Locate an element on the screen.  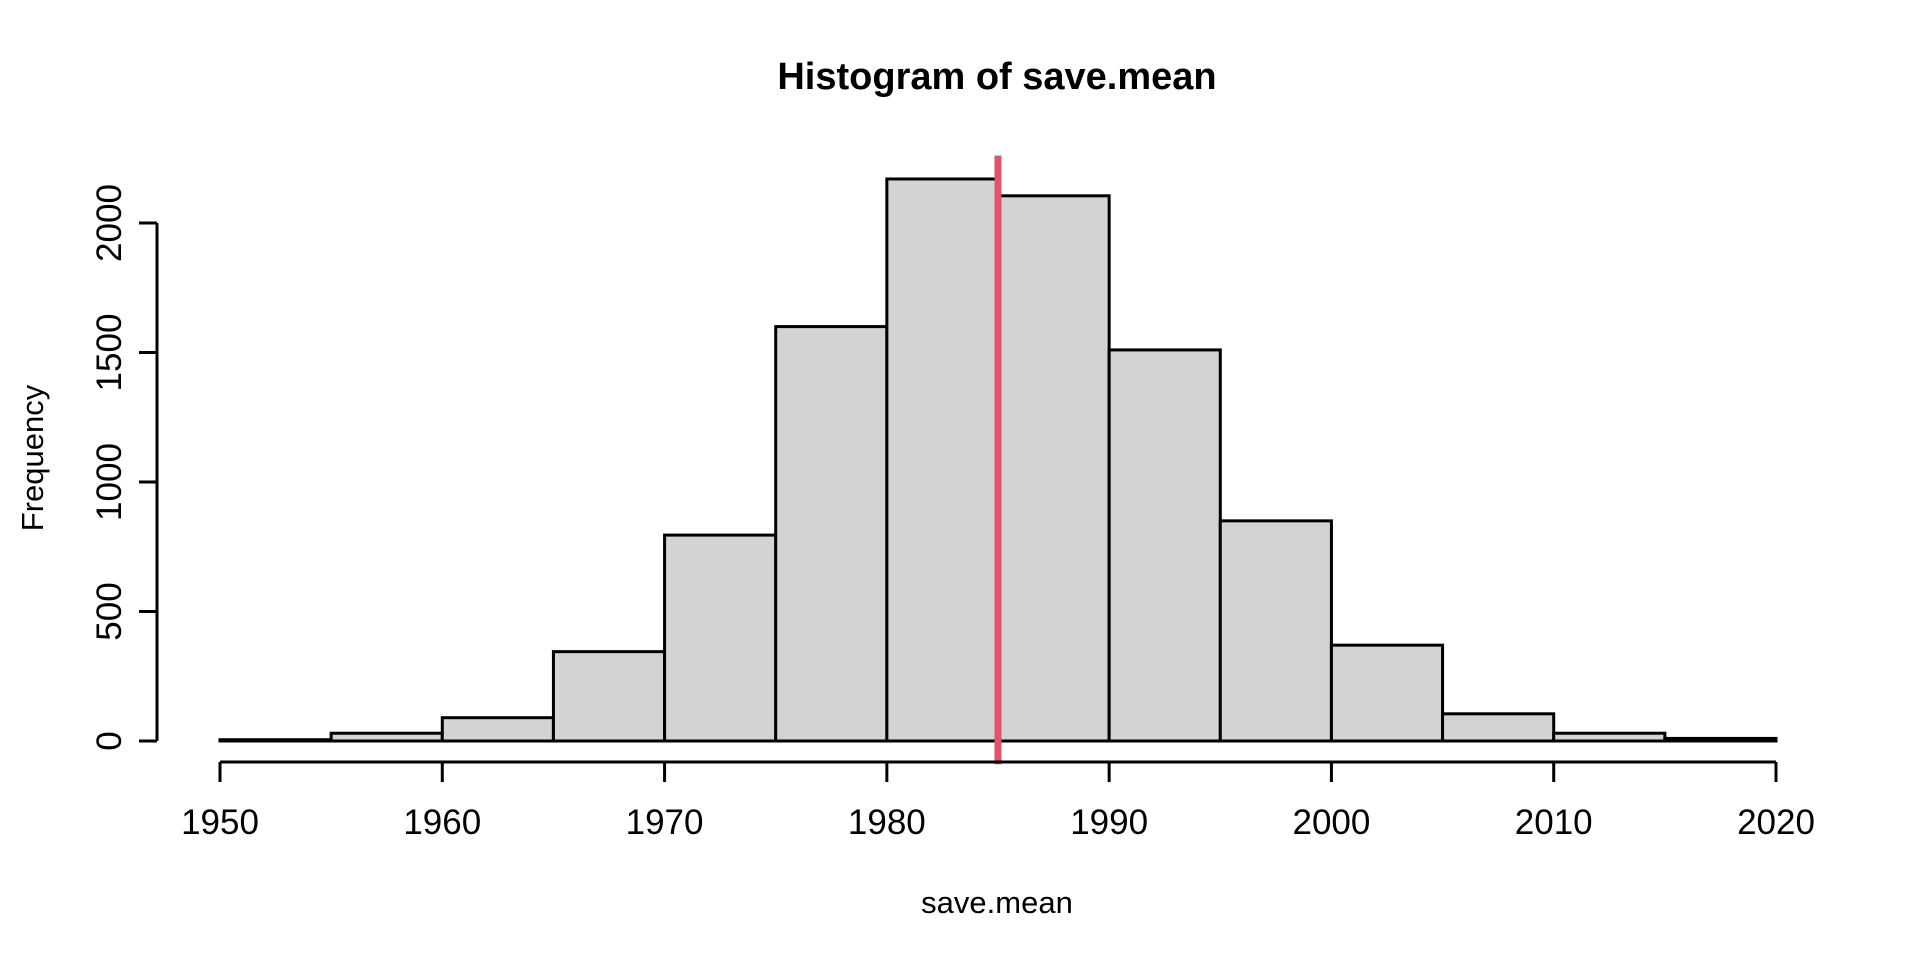
x-tick-label: 2000 is located at coordinates (1331, 822).